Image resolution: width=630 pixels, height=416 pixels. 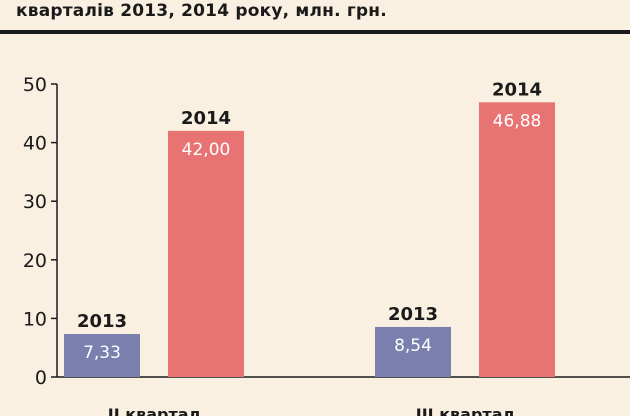 I want to click on y-tick-label: 0, so click(x=41, y=378).